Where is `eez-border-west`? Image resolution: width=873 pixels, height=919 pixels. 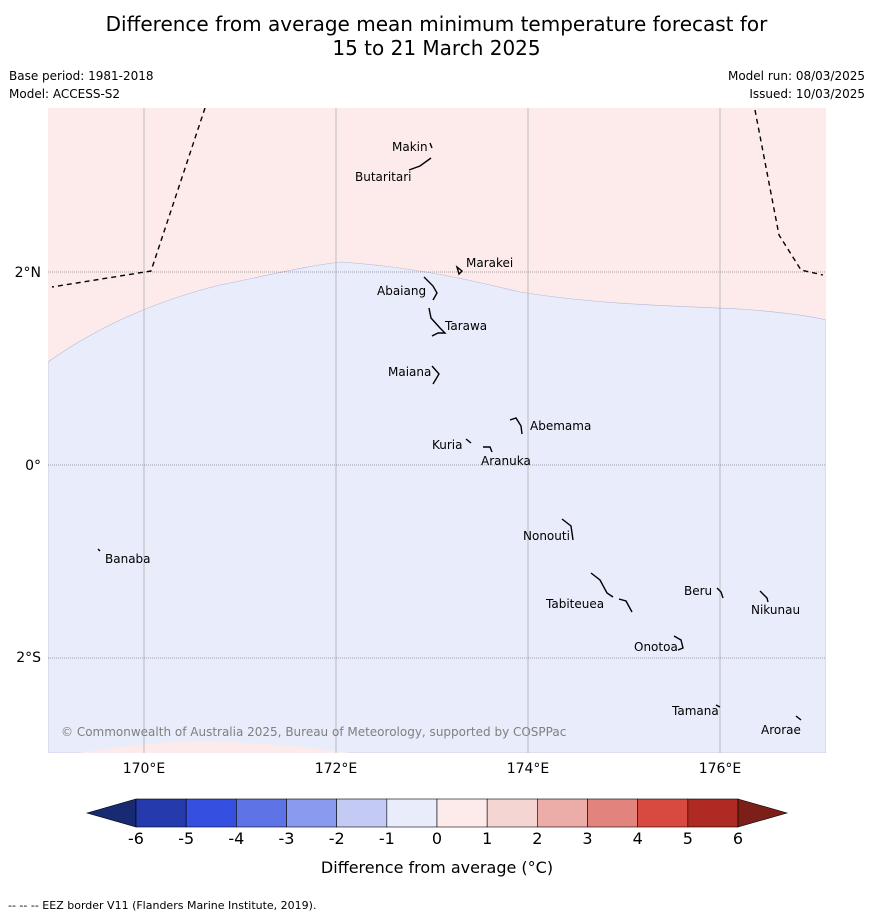
eez-border-west is located at coordinates (128, 198).